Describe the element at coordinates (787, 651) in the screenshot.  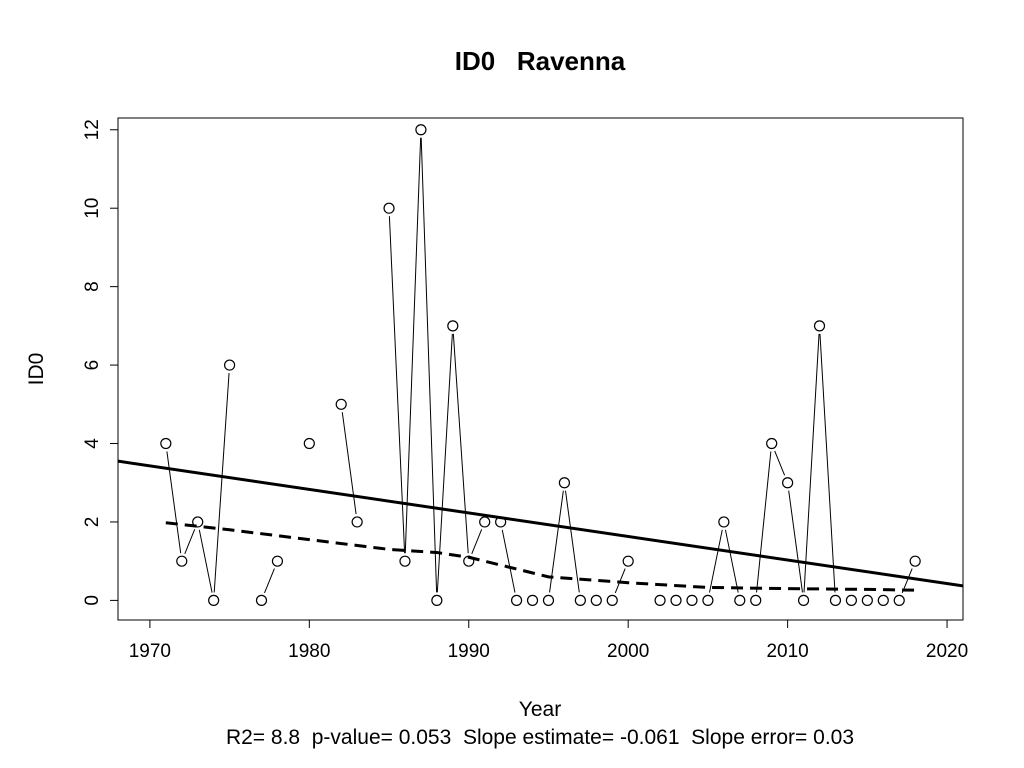
I see `x-tick-label: 2010` at that location.